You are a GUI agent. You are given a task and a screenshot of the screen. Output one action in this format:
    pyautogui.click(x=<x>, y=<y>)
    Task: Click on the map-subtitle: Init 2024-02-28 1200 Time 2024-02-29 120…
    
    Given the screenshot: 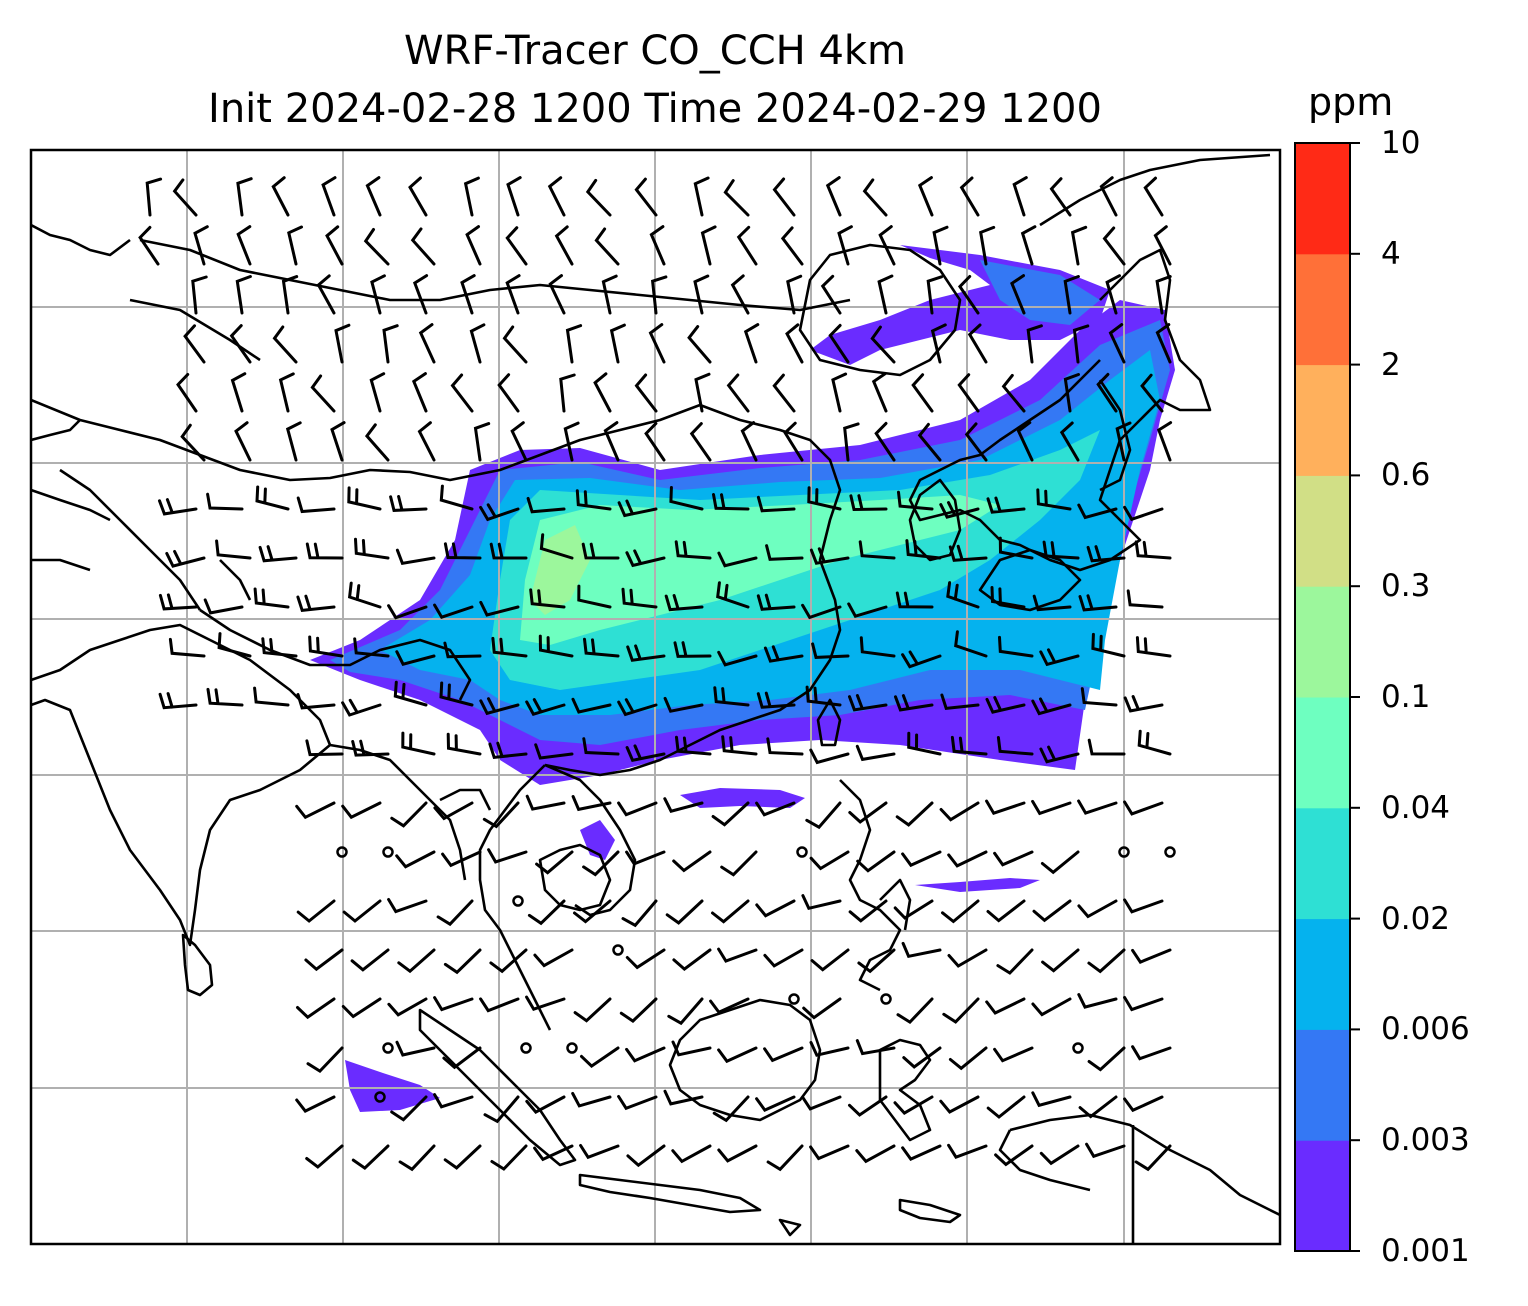 What is the action you would take?
    pyautogui.click(x=655, y=109)
    